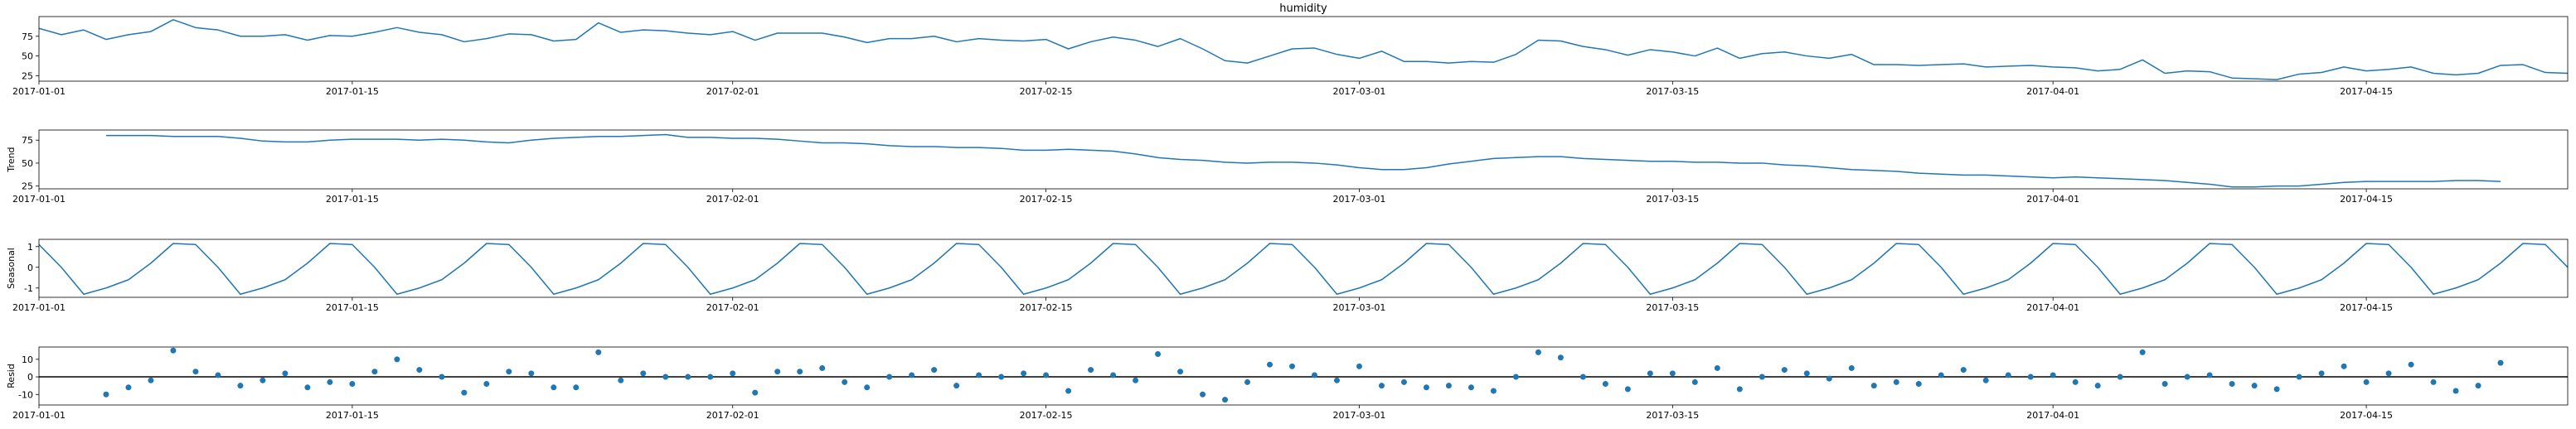  I want to click on y-tick-label: 50, so click(27, 56).